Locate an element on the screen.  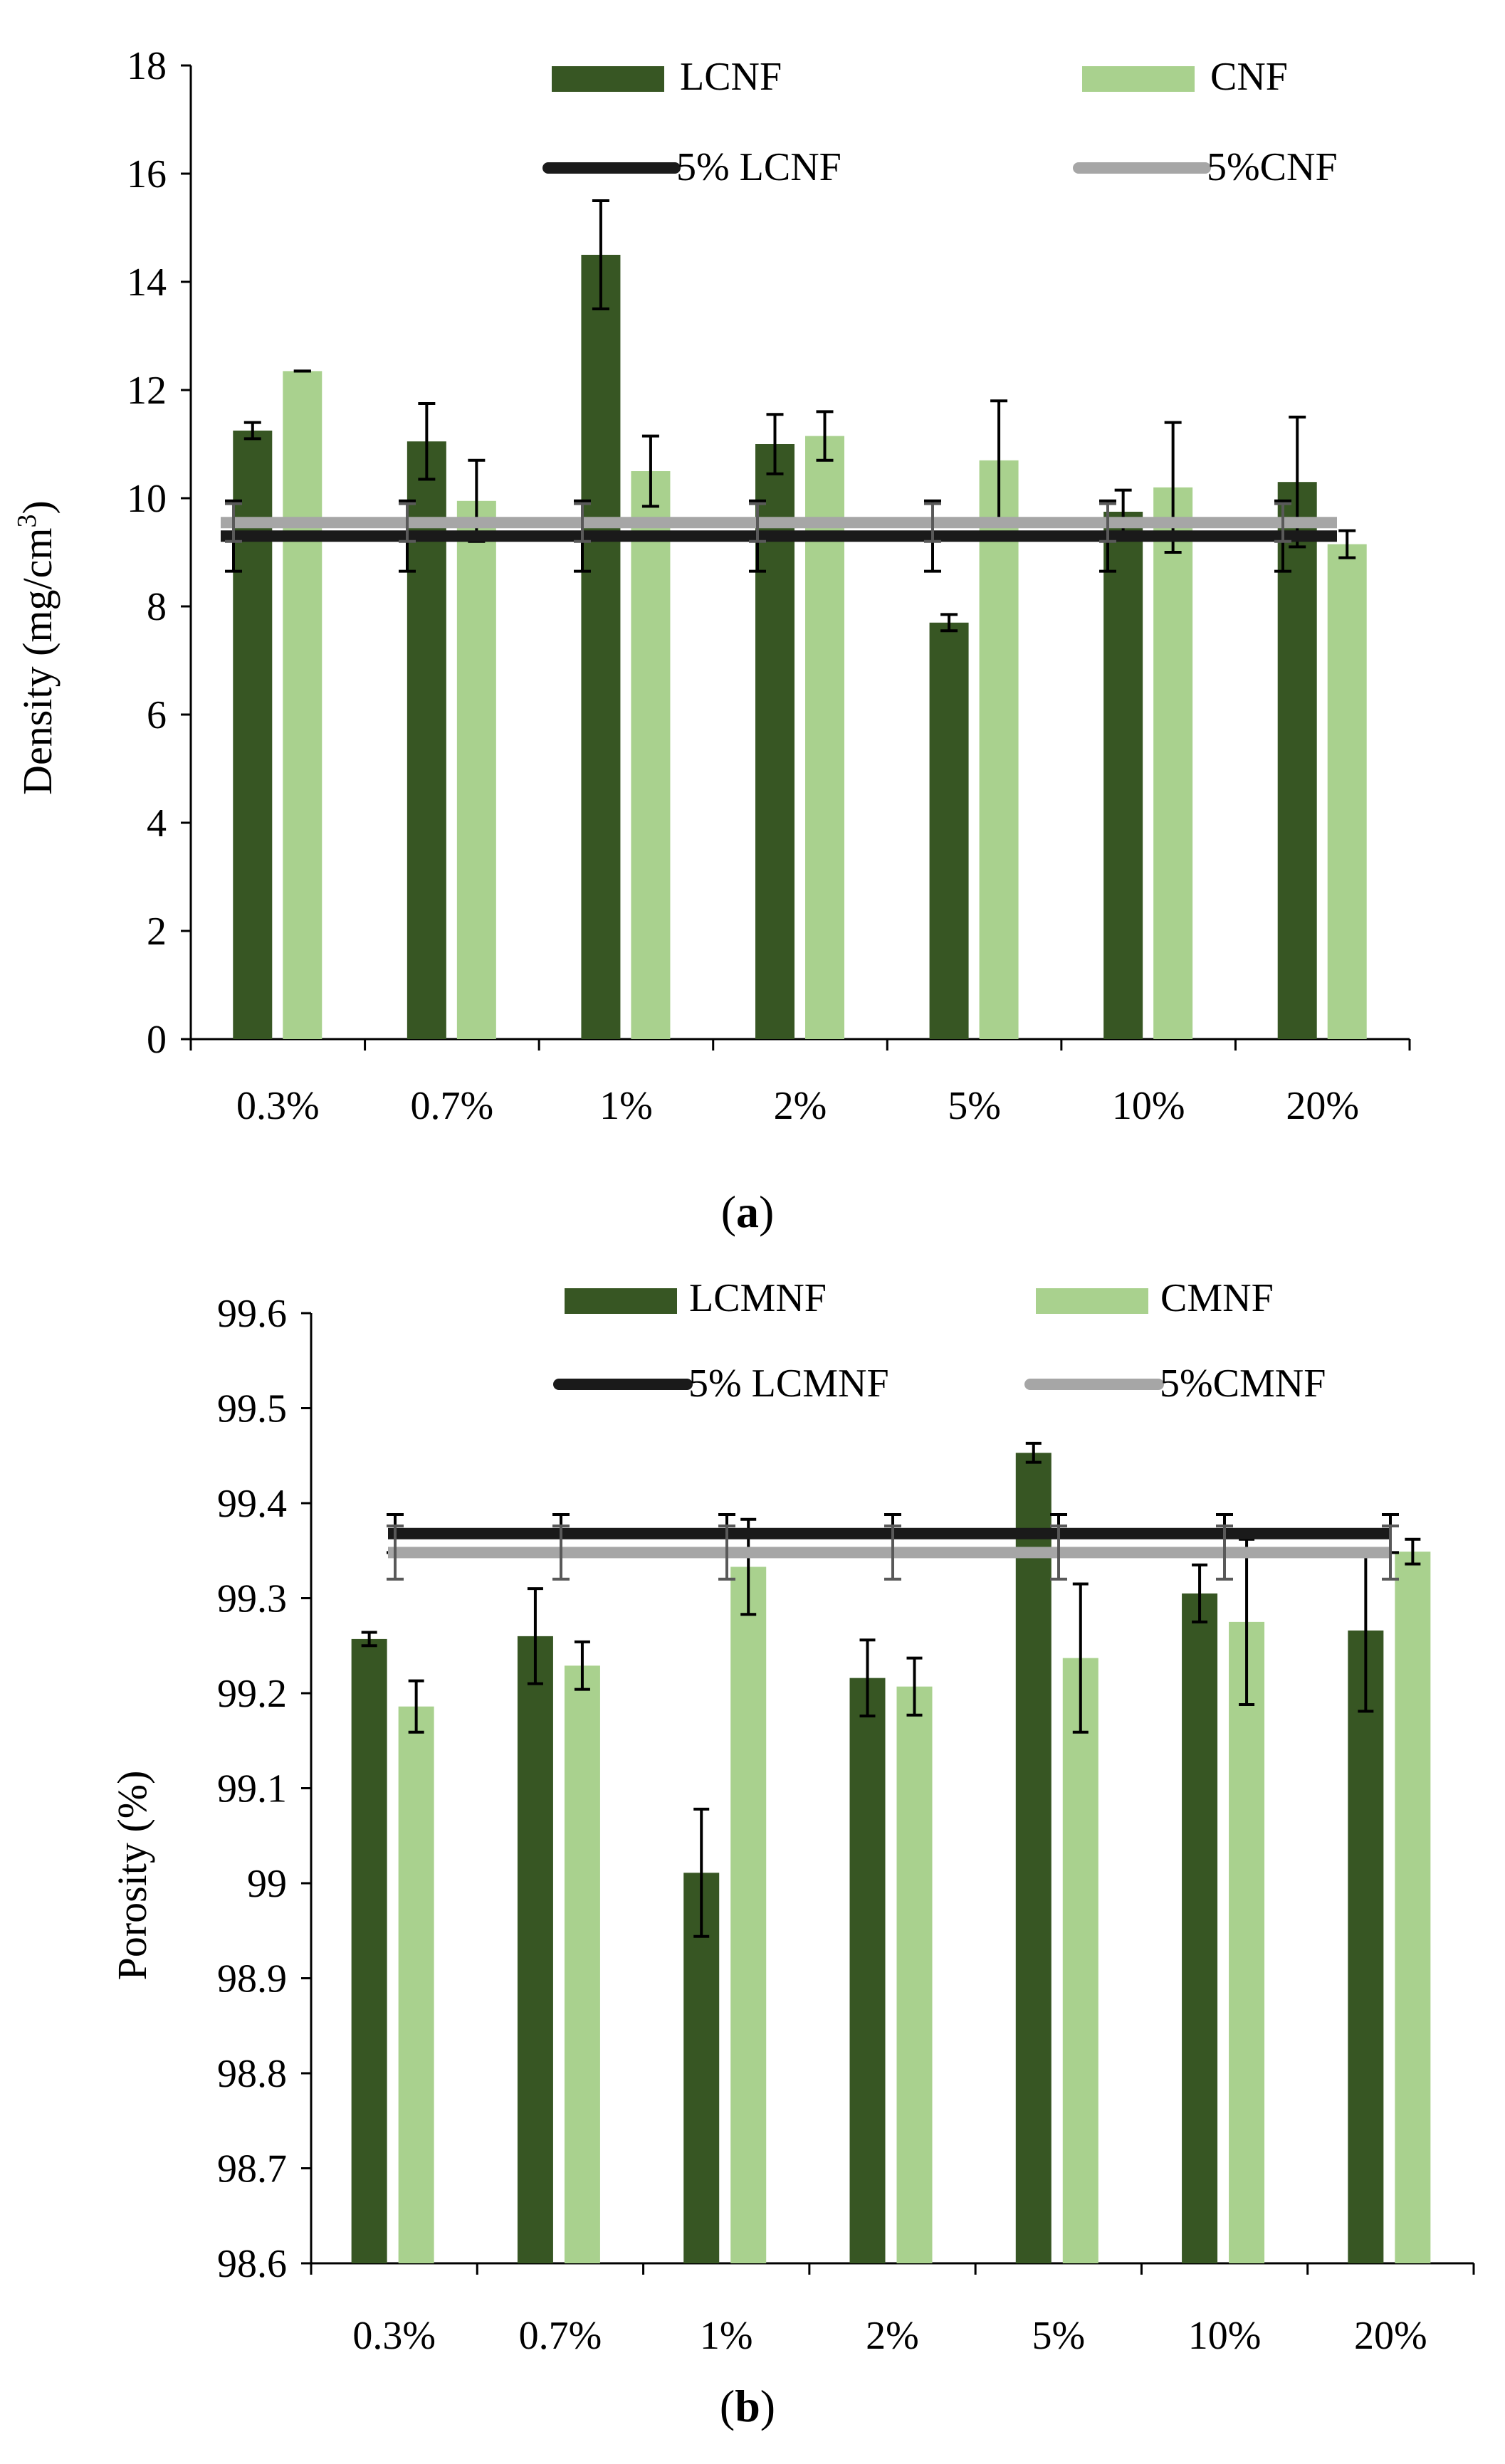
y-axis-label: Porosity (%) is located at coordinates (132, 1876).